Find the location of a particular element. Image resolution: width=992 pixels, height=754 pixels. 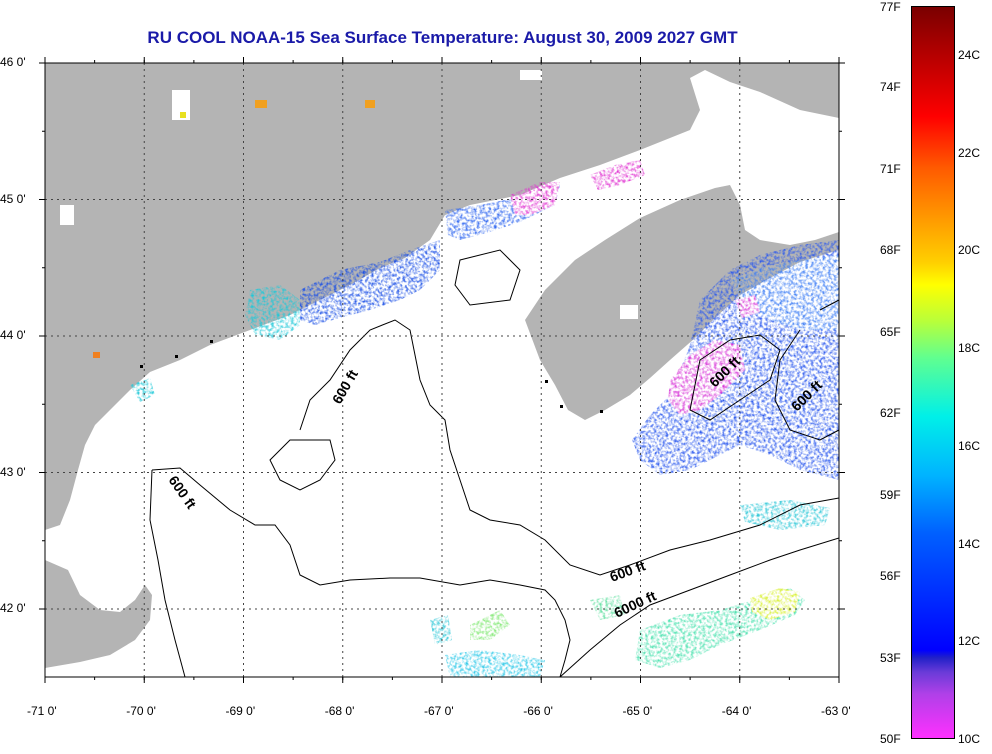

lon-tick-label: -65 0' is located at coordinates (637, 711).